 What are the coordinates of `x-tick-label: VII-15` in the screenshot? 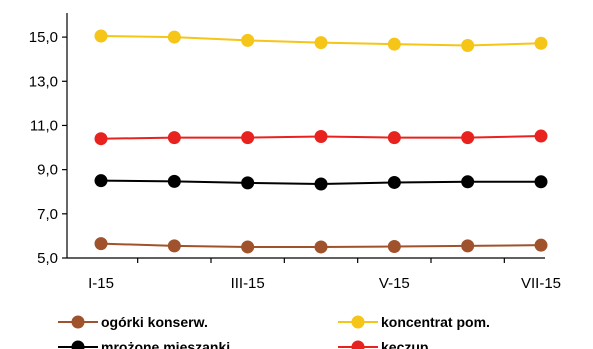 It's located at (541, 283).